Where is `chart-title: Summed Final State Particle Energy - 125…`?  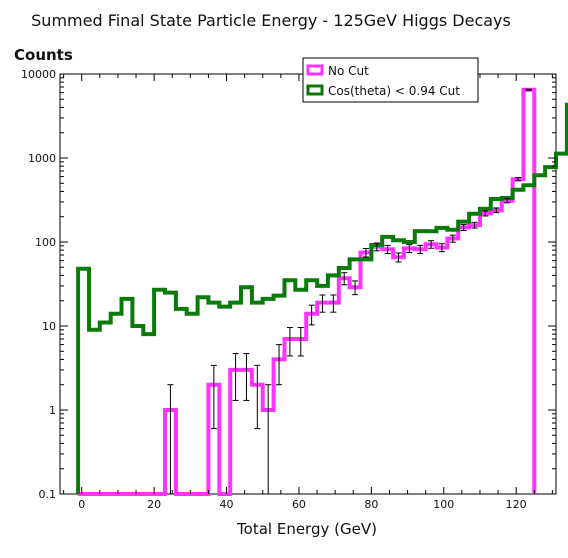
chart-title: Summed Final State Particle Energy - 125… is located at coordinates (271, 20).